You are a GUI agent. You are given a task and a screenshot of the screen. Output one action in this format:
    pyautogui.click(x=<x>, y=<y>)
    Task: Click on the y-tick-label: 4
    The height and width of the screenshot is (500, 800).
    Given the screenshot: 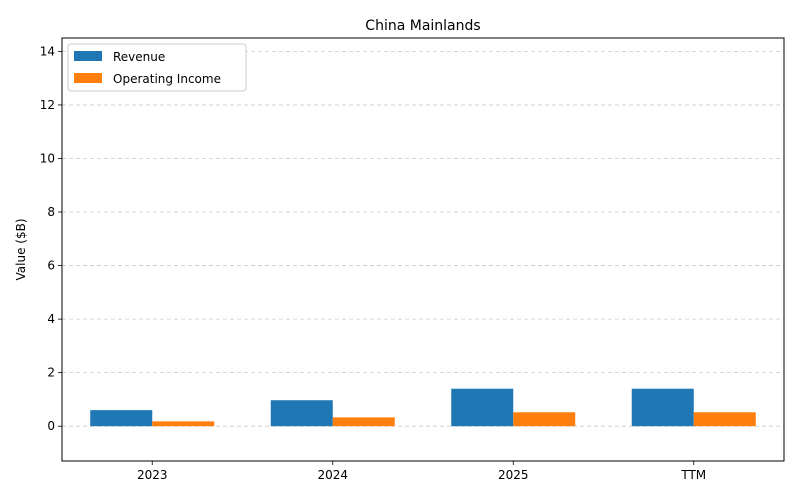 What is the action you would take?
    pyautogui.click(x=51, y=319)
    